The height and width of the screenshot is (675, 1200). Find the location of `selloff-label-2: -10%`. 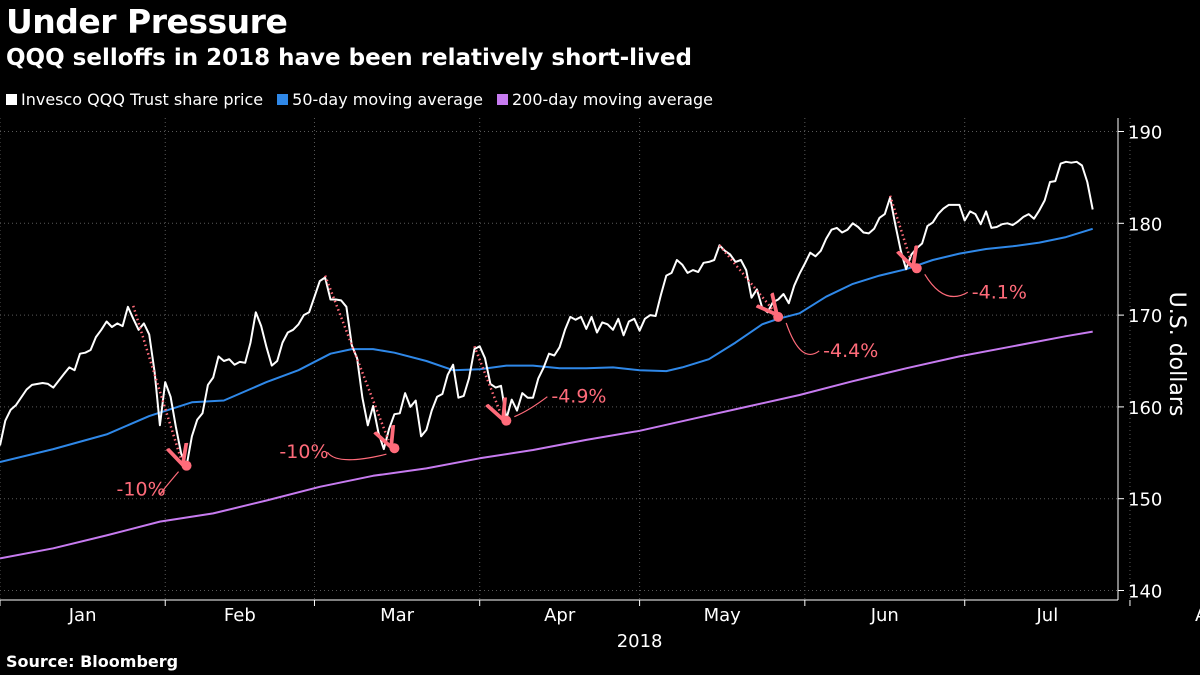

selloff-label-2: -10% is located at coordinates (303, 452).